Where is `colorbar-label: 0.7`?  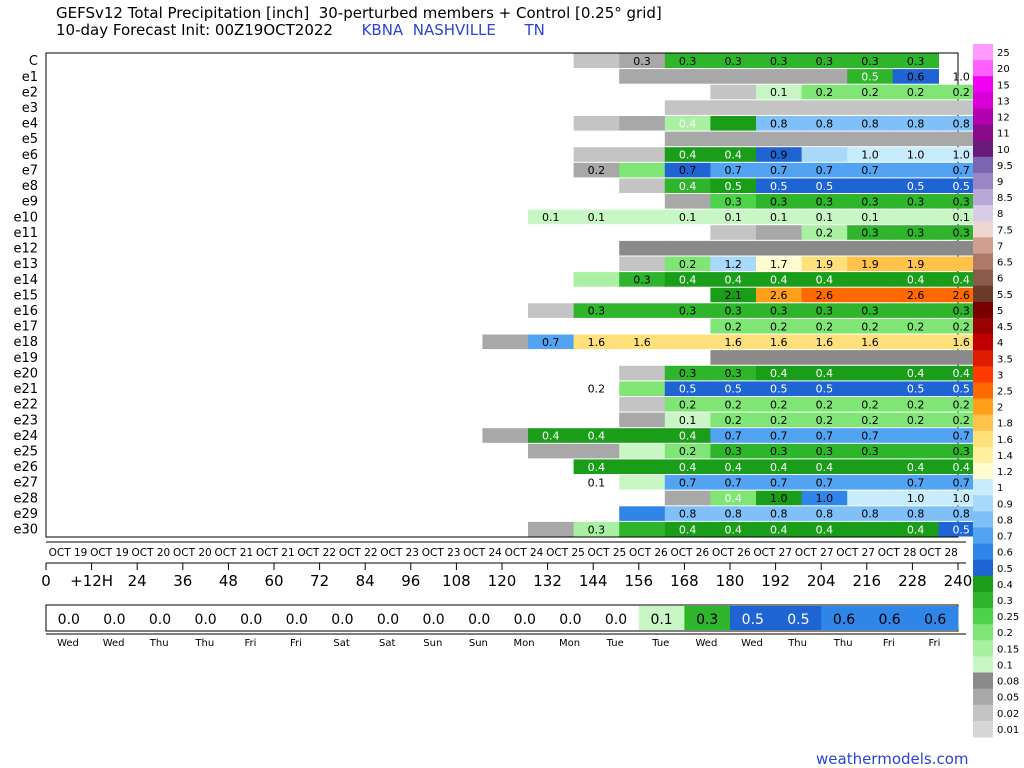
colorbar-label: 0.7 is located at coordinates (1005, 537).